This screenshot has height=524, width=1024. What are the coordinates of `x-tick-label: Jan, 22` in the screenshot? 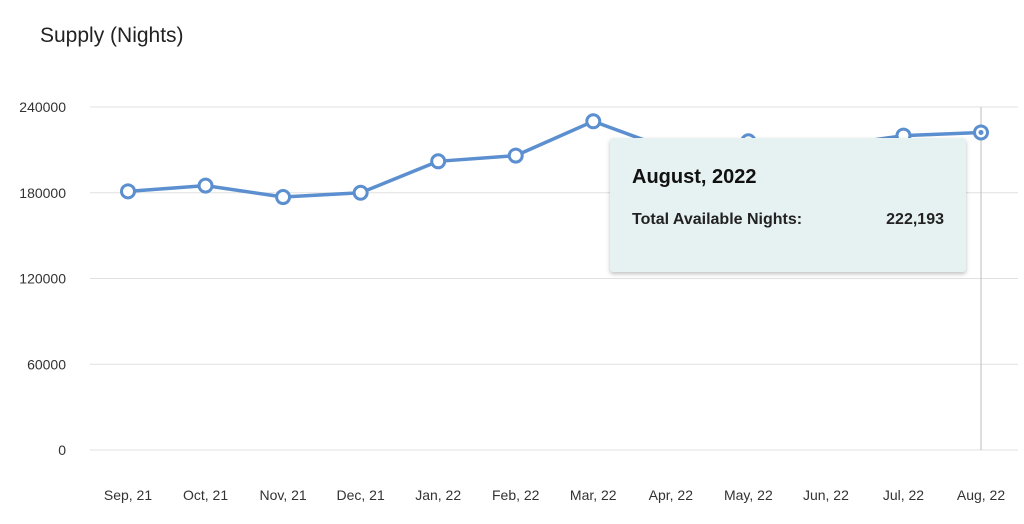 It's located at (438, 495).